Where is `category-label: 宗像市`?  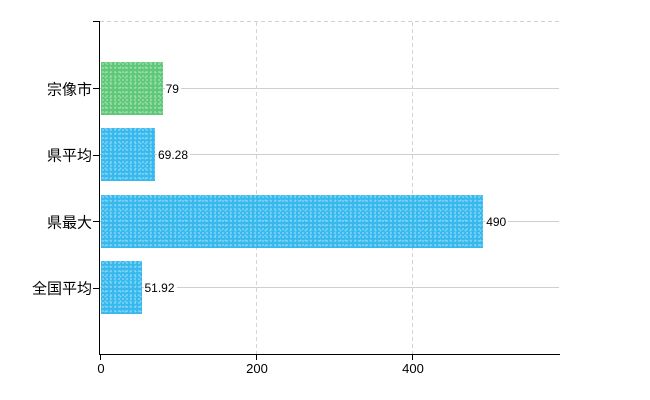 category-label: 宗像市 is located at coordinates (69, 90).